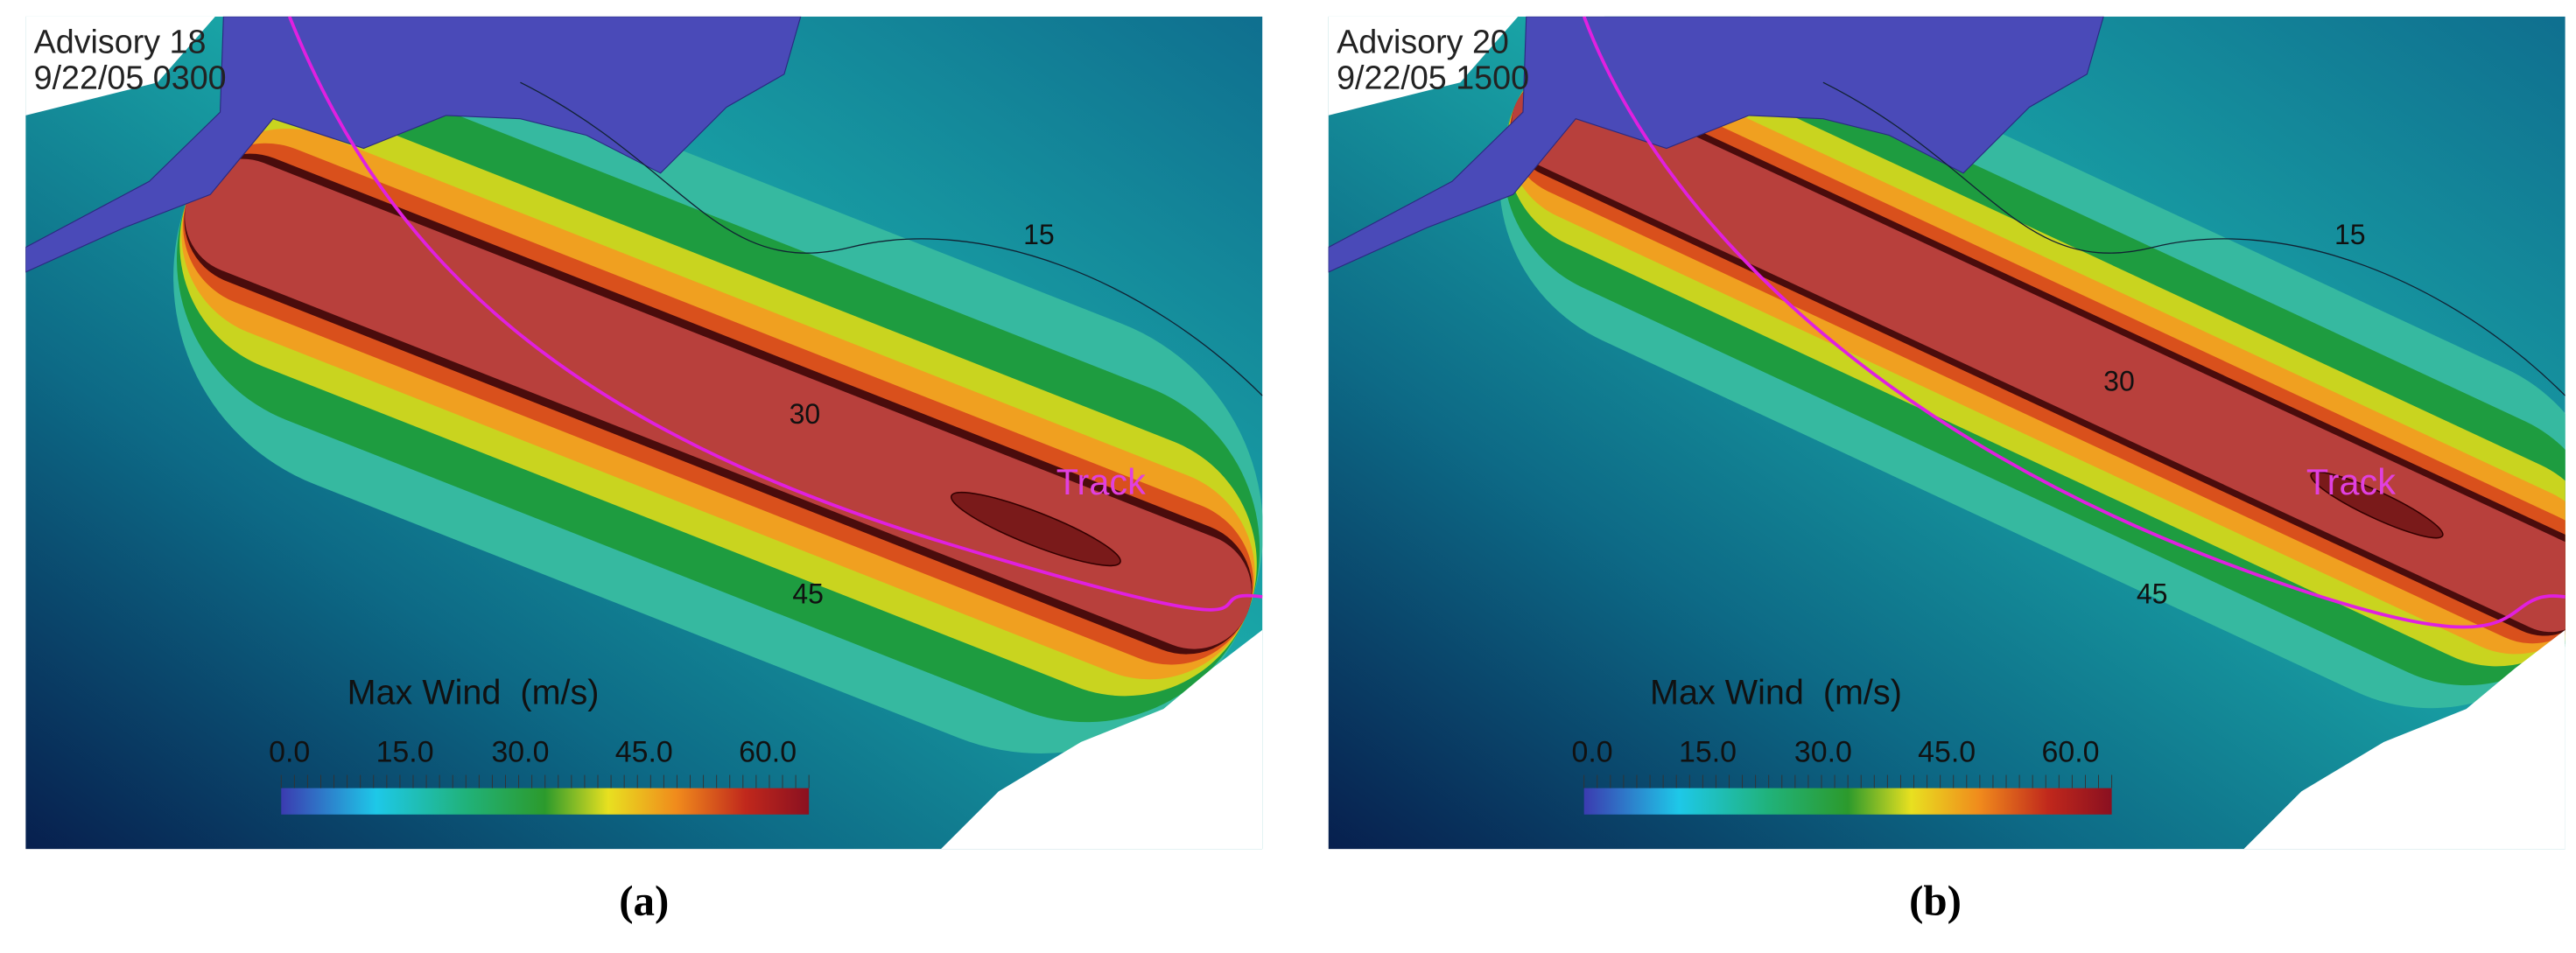  What do you see at coordinates (130, 78) in the screenshot?
I see `advisory-time: 9/22/05 0300` at bounding box center [130, 78].